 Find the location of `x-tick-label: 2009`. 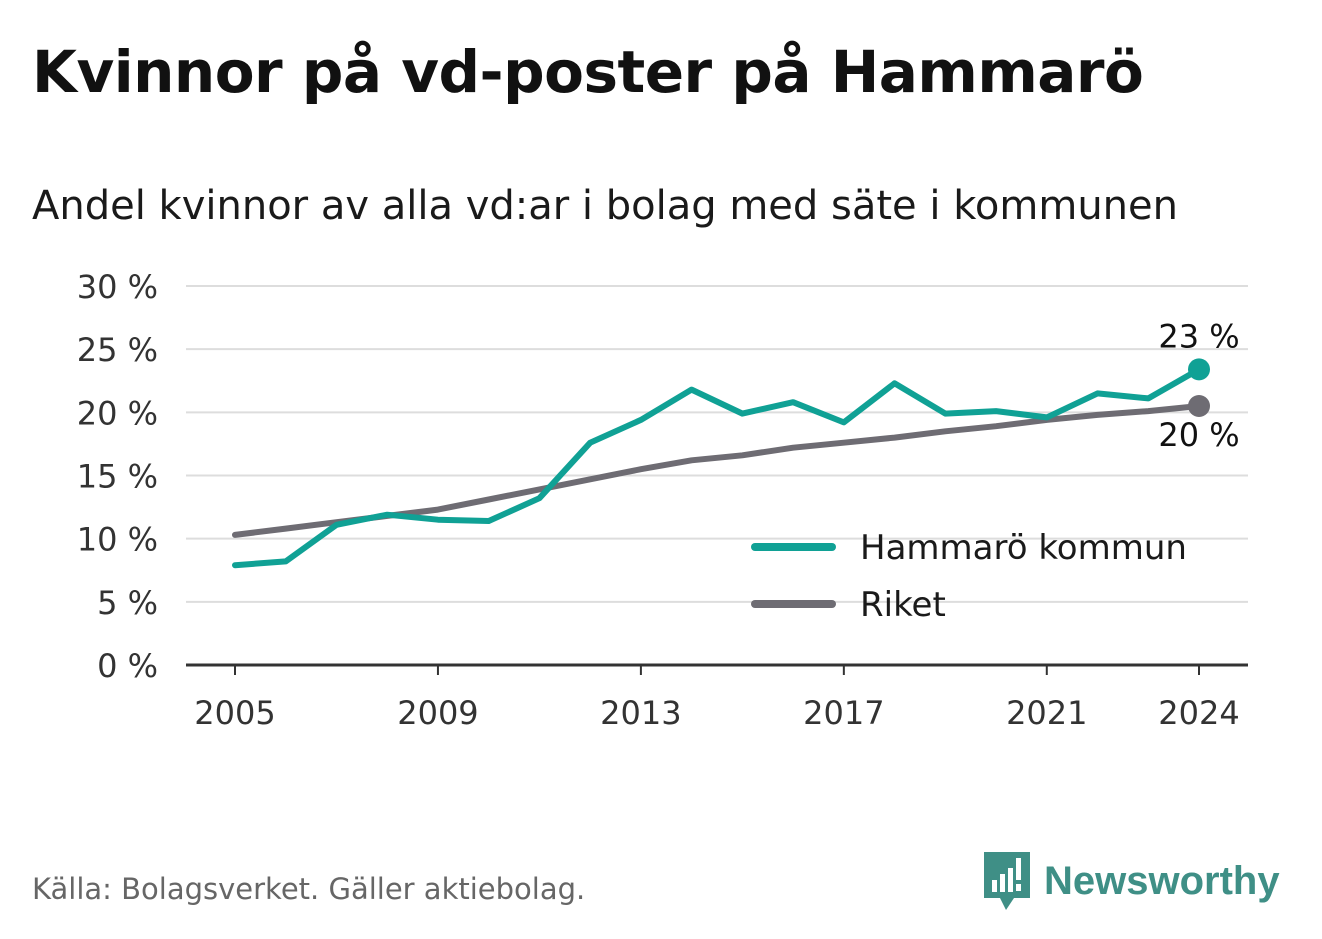

x-tick-label: 2009 is located at coordinates (437, 713).